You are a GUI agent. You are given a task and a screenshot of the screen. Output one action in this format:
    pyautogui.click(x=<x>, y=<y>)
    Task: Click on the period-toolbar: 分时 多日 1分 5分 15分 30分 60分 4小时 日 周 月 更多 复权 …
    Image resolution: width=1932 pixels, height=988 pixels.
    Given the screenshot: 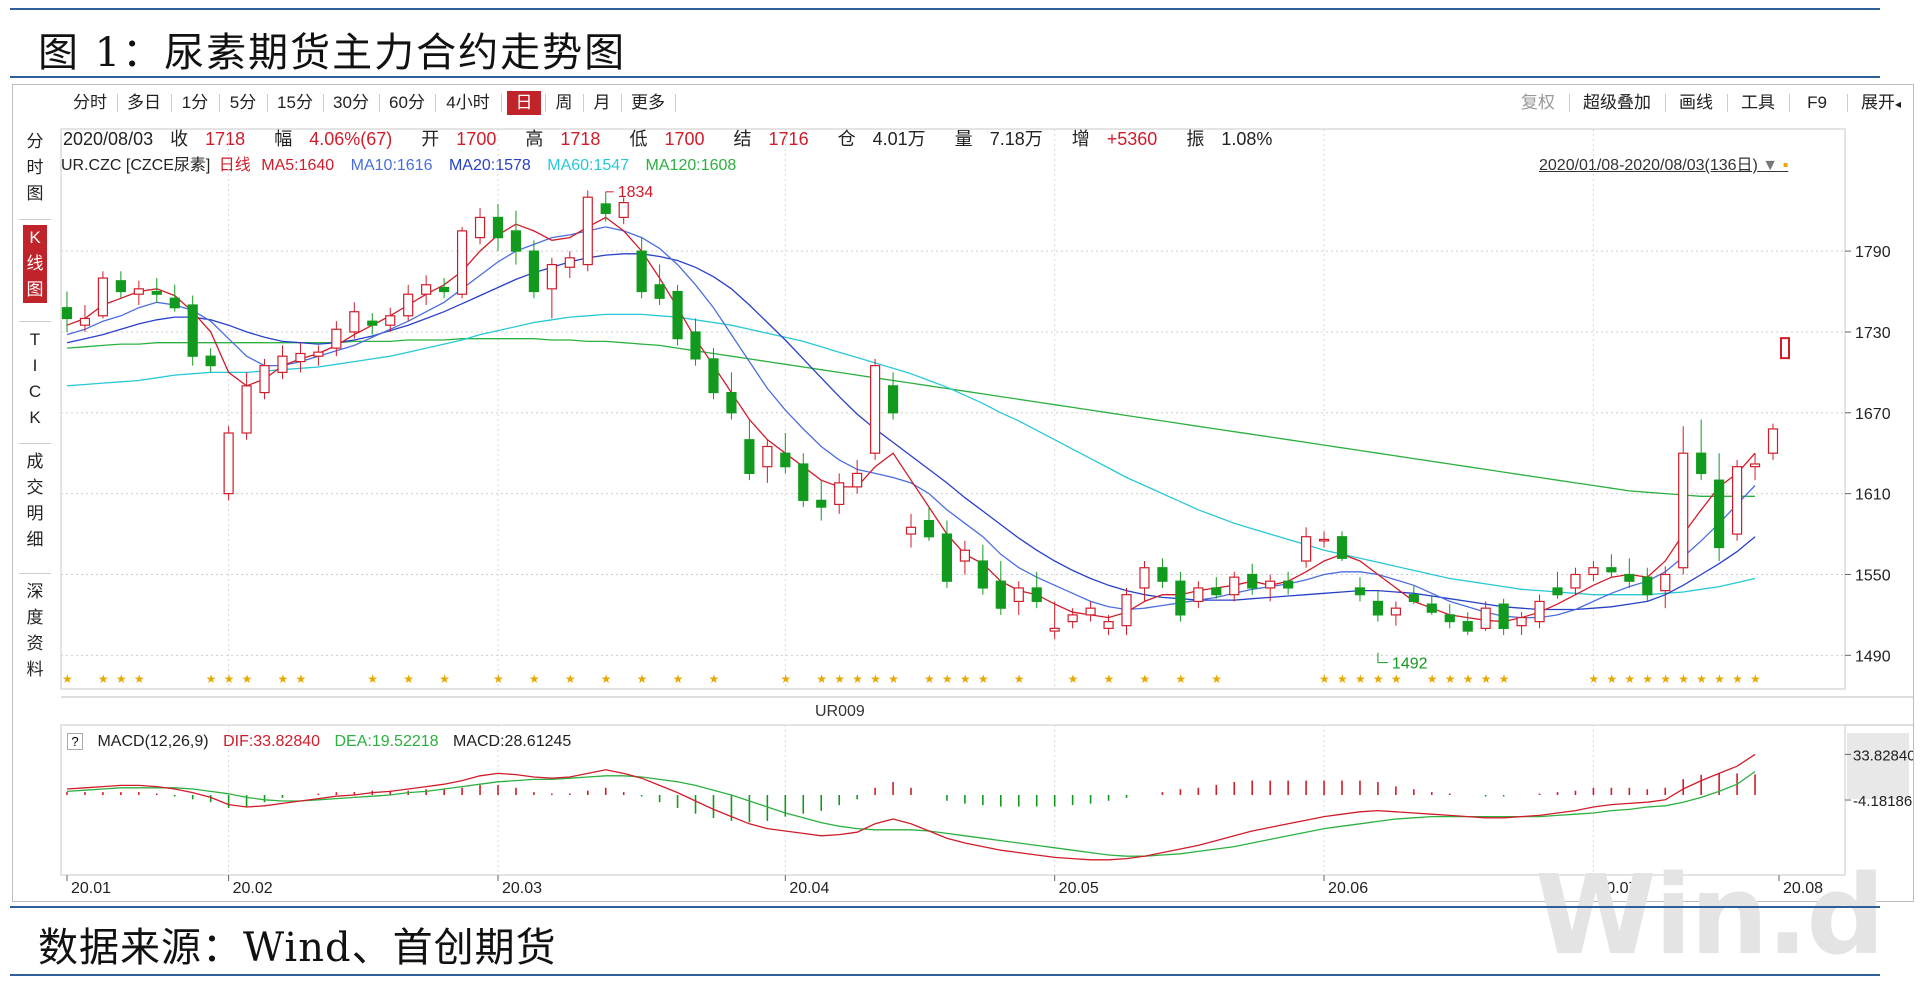 What is the action you would take?
    pyautogui.click(x=985, y=103)
    